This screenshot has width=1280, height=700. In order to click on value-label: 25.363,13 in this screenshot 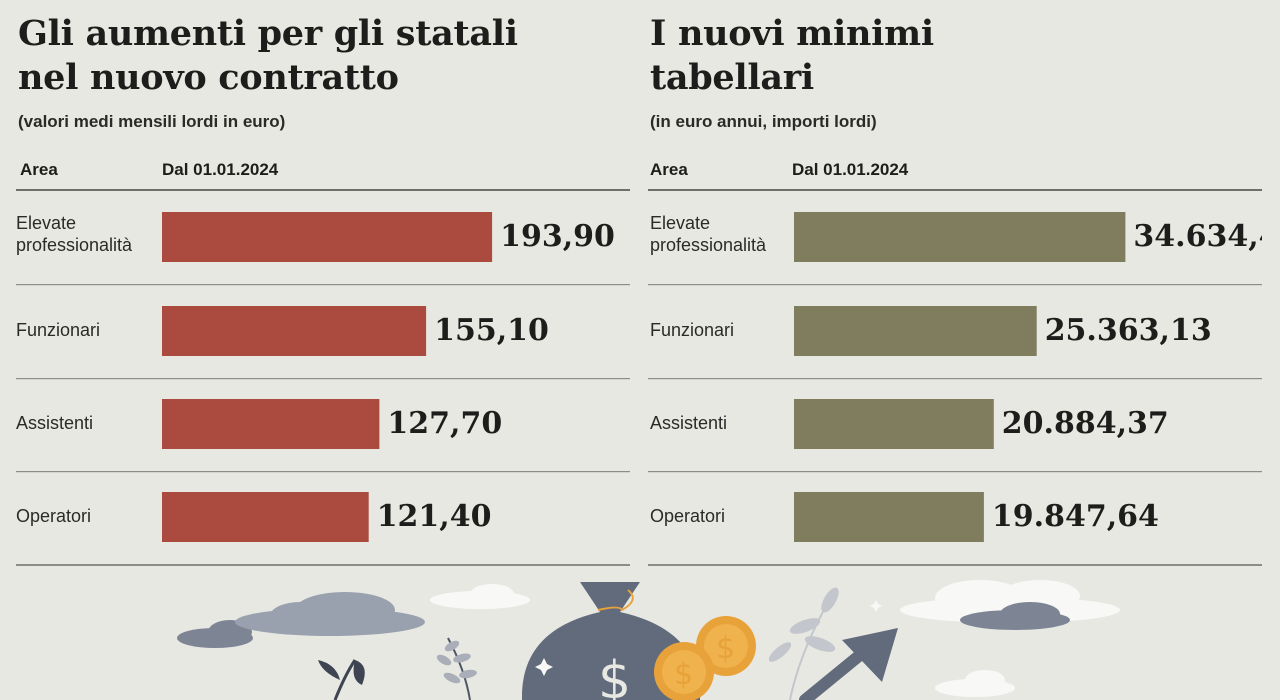, I will do `click(1128, 330)`.